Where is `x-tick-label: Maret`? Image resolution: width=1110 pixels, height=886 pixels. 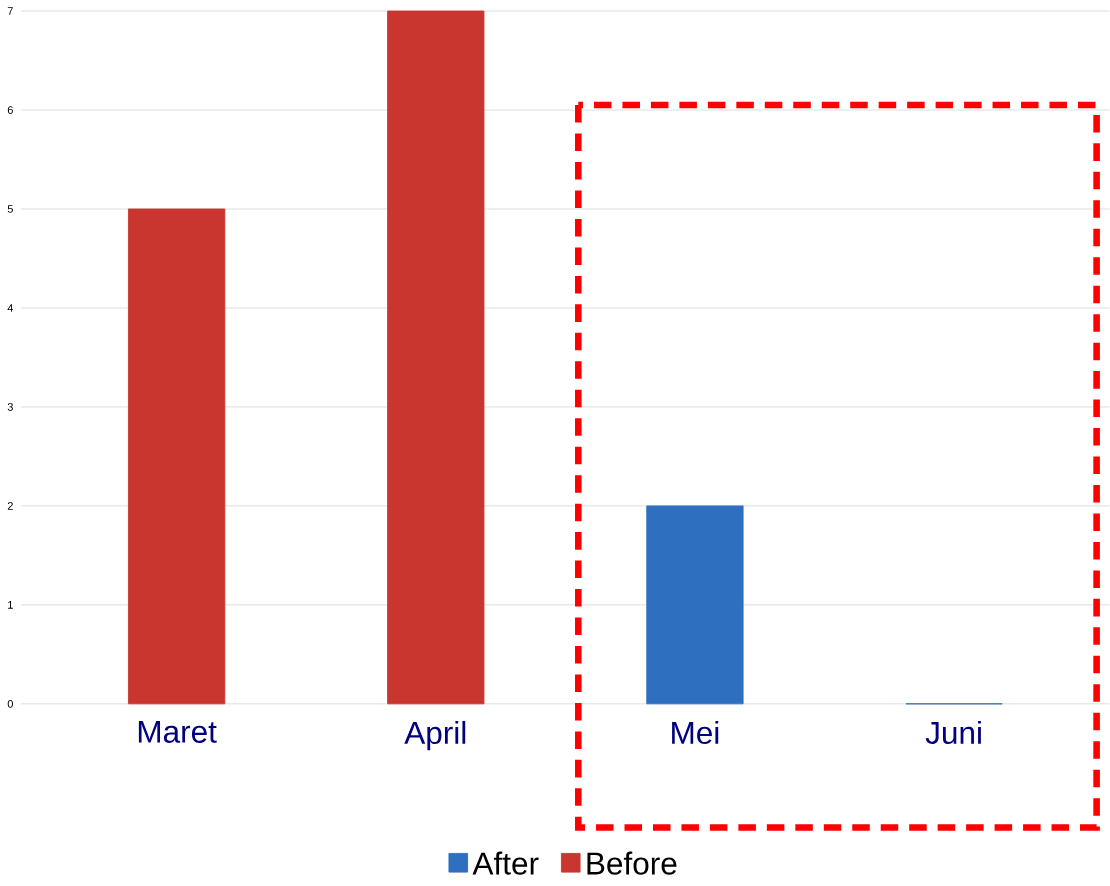
x-tick-label: Maret is located at coordinates (177, 731).